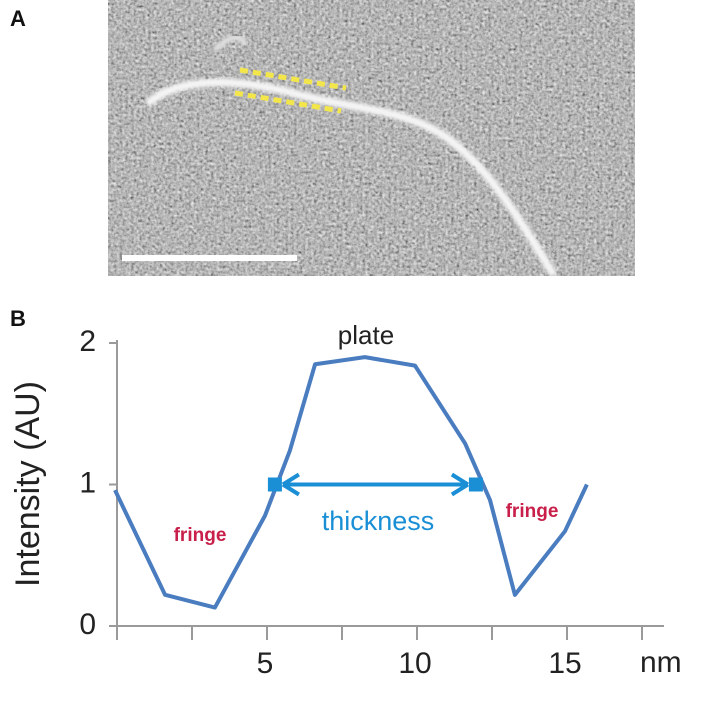 The height and width of the screenshot is (709, 709). Describe the element at coordinates (414, 663) in the screenshot. I see `x-tick-label: 10` at that location.